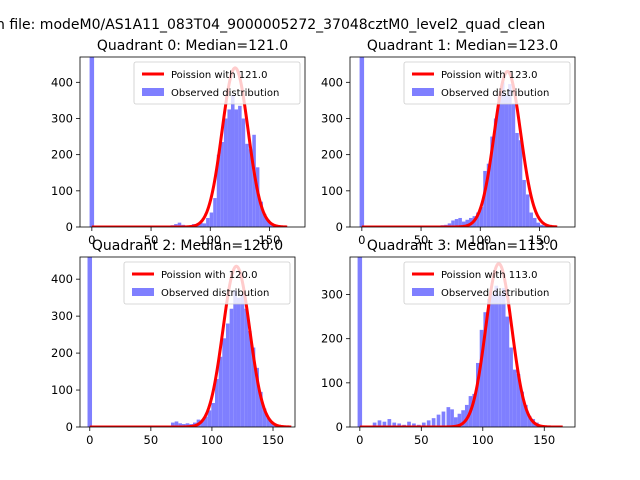 Image resolution: width=640 pixels, height=480 pixels. Describe the element at coordinates (192, 46) in the screenshot. I see `quadrant-0-title: Quadrant 0: Median=121.0` at that location.